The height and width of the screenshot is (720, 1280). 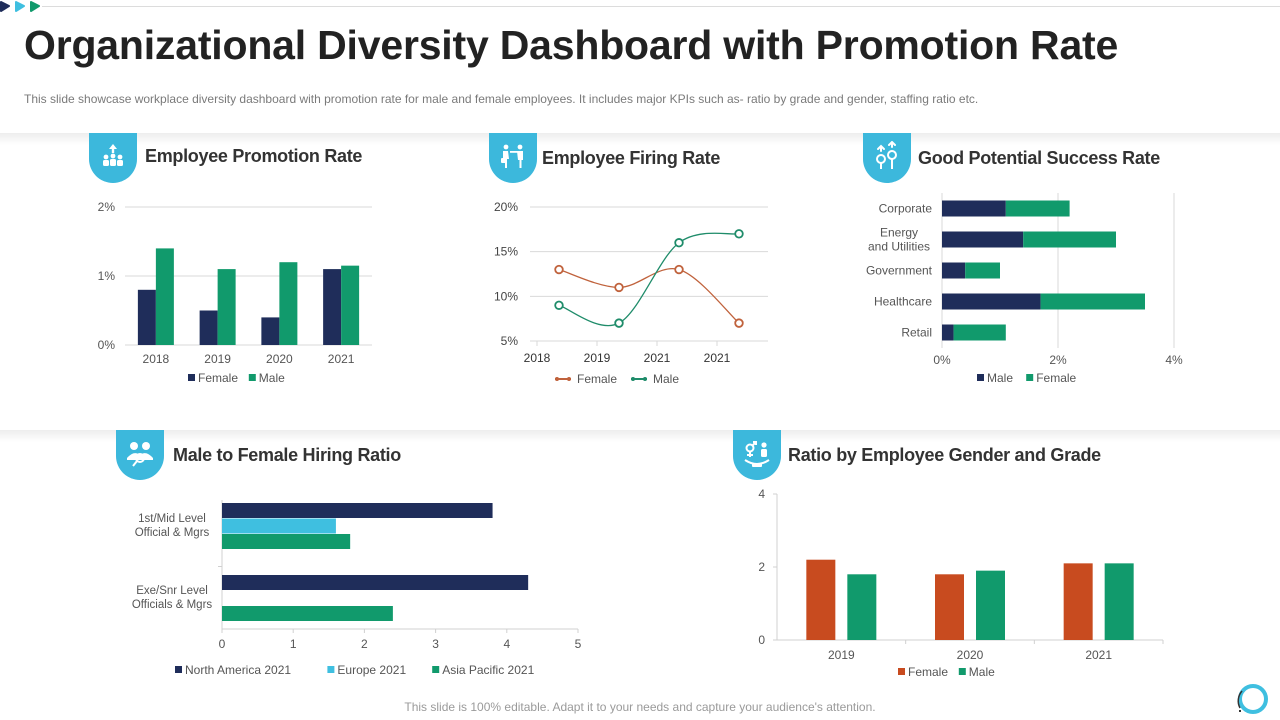 I want to click on y-tick-label: Healthcare, so click(x=903, y=302).